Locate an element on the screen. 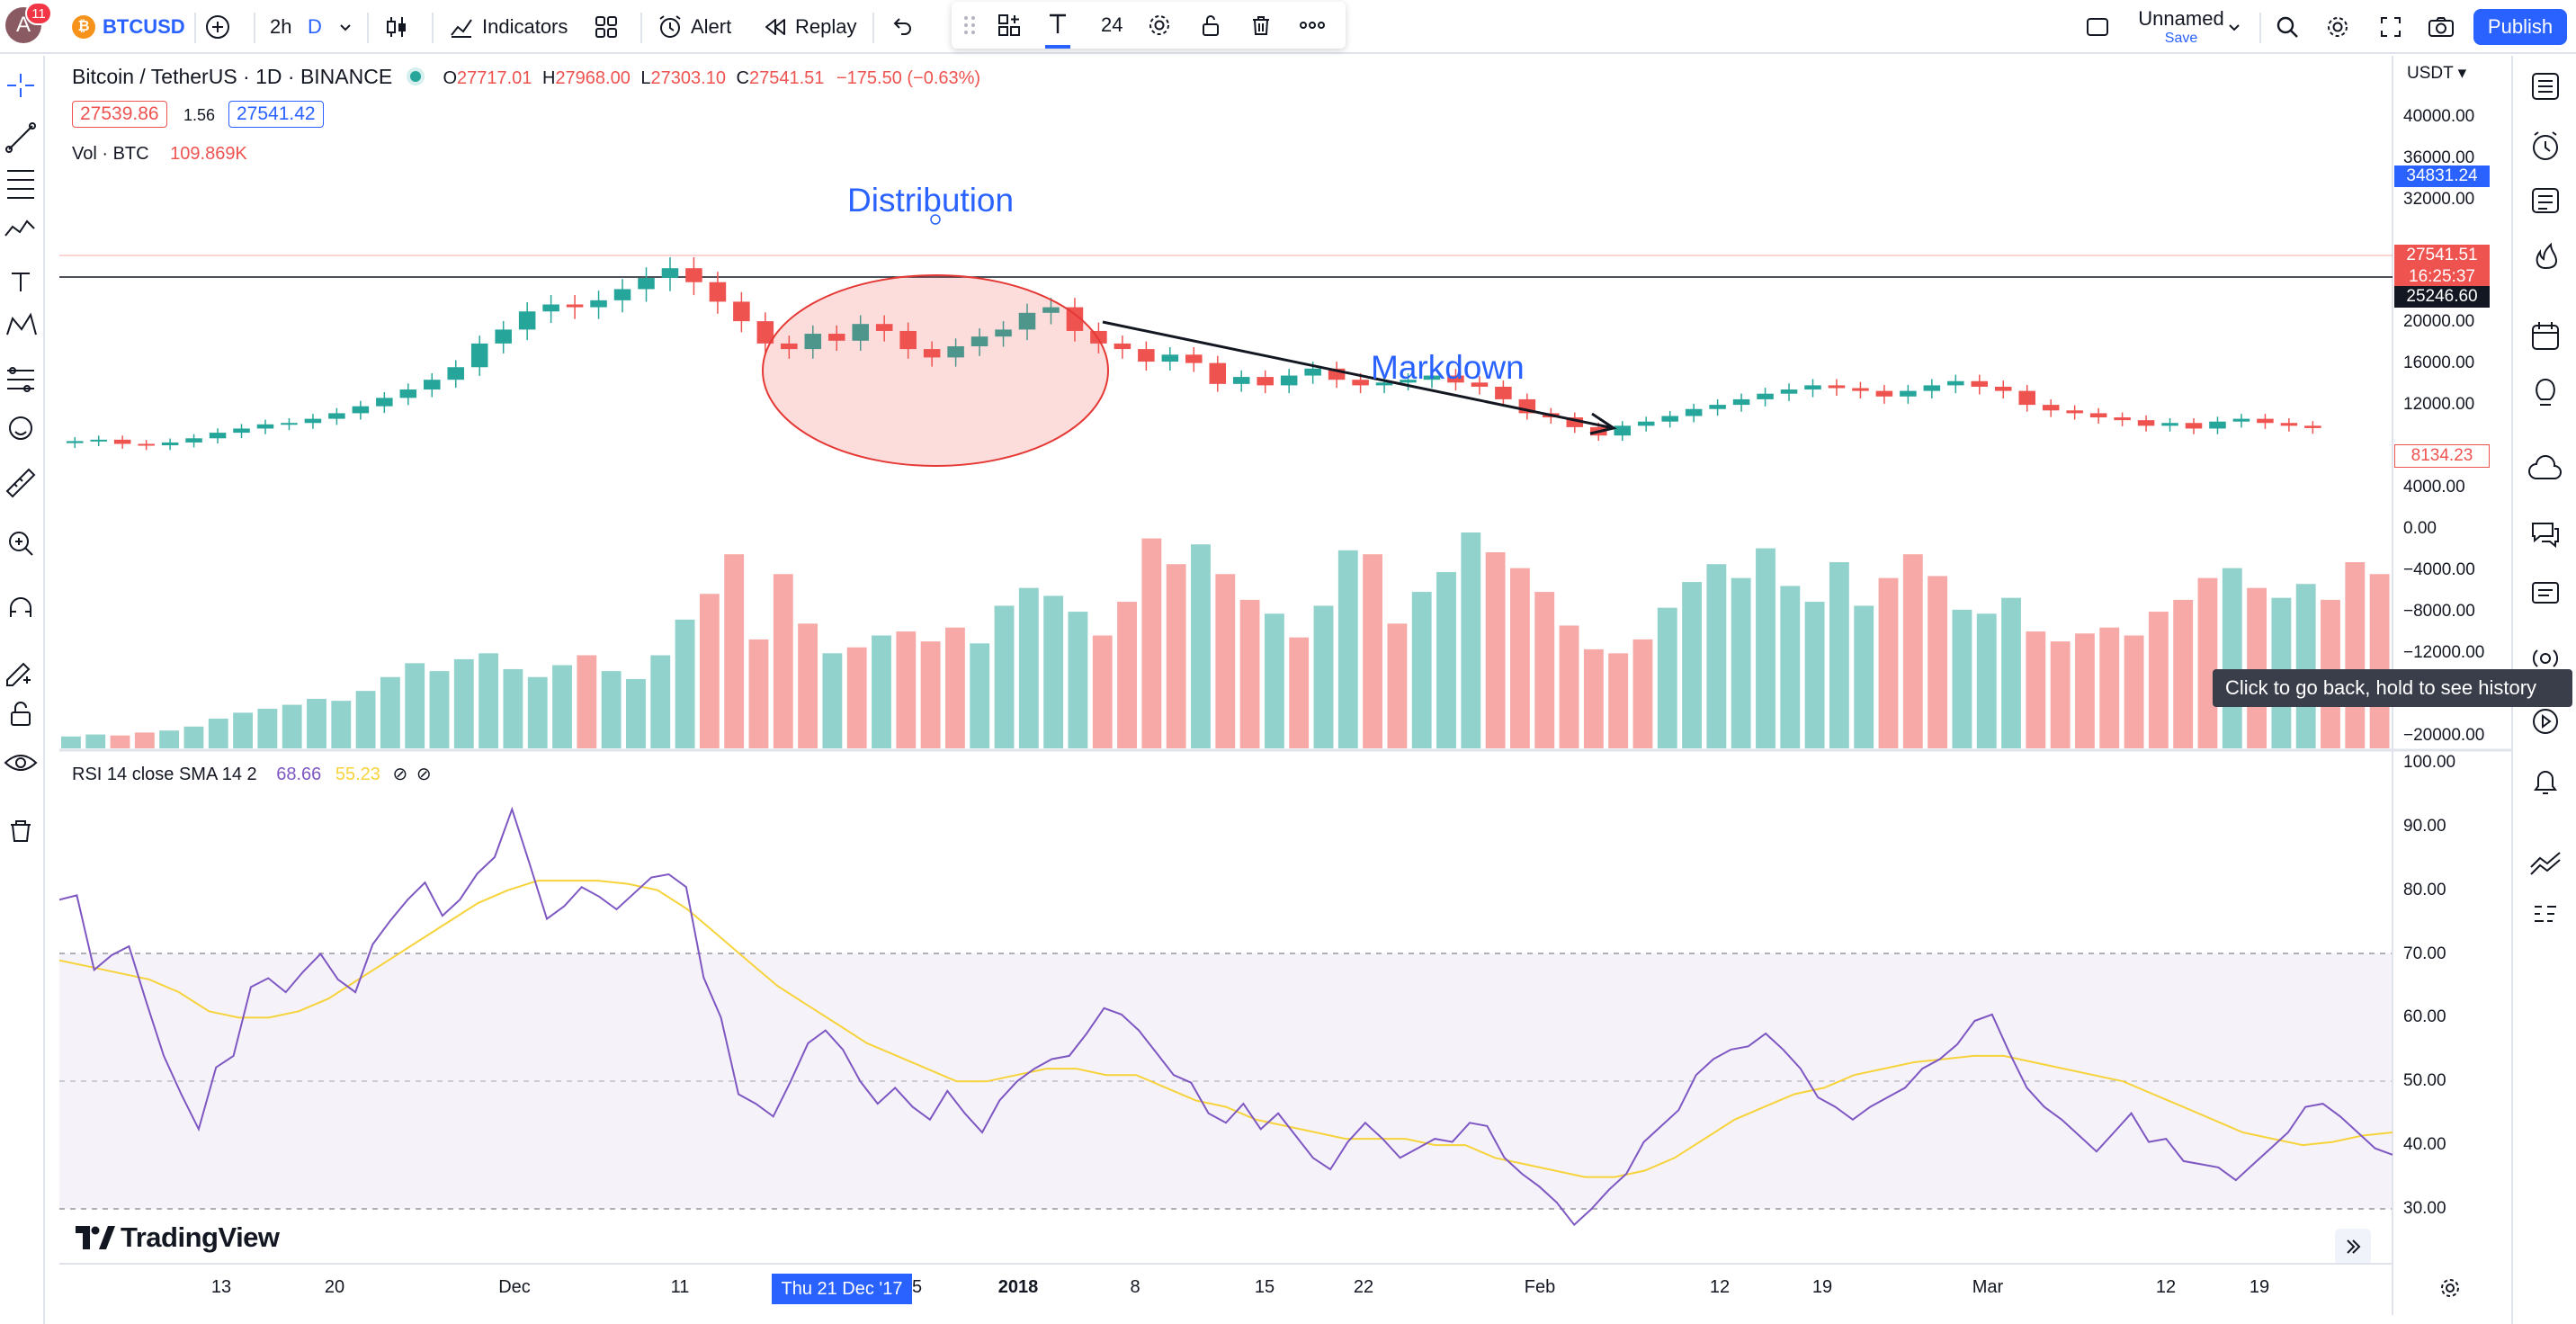 The height and width of the screenshot is (1324, 2576). streams-icon is located at coordinates (2545, 658).